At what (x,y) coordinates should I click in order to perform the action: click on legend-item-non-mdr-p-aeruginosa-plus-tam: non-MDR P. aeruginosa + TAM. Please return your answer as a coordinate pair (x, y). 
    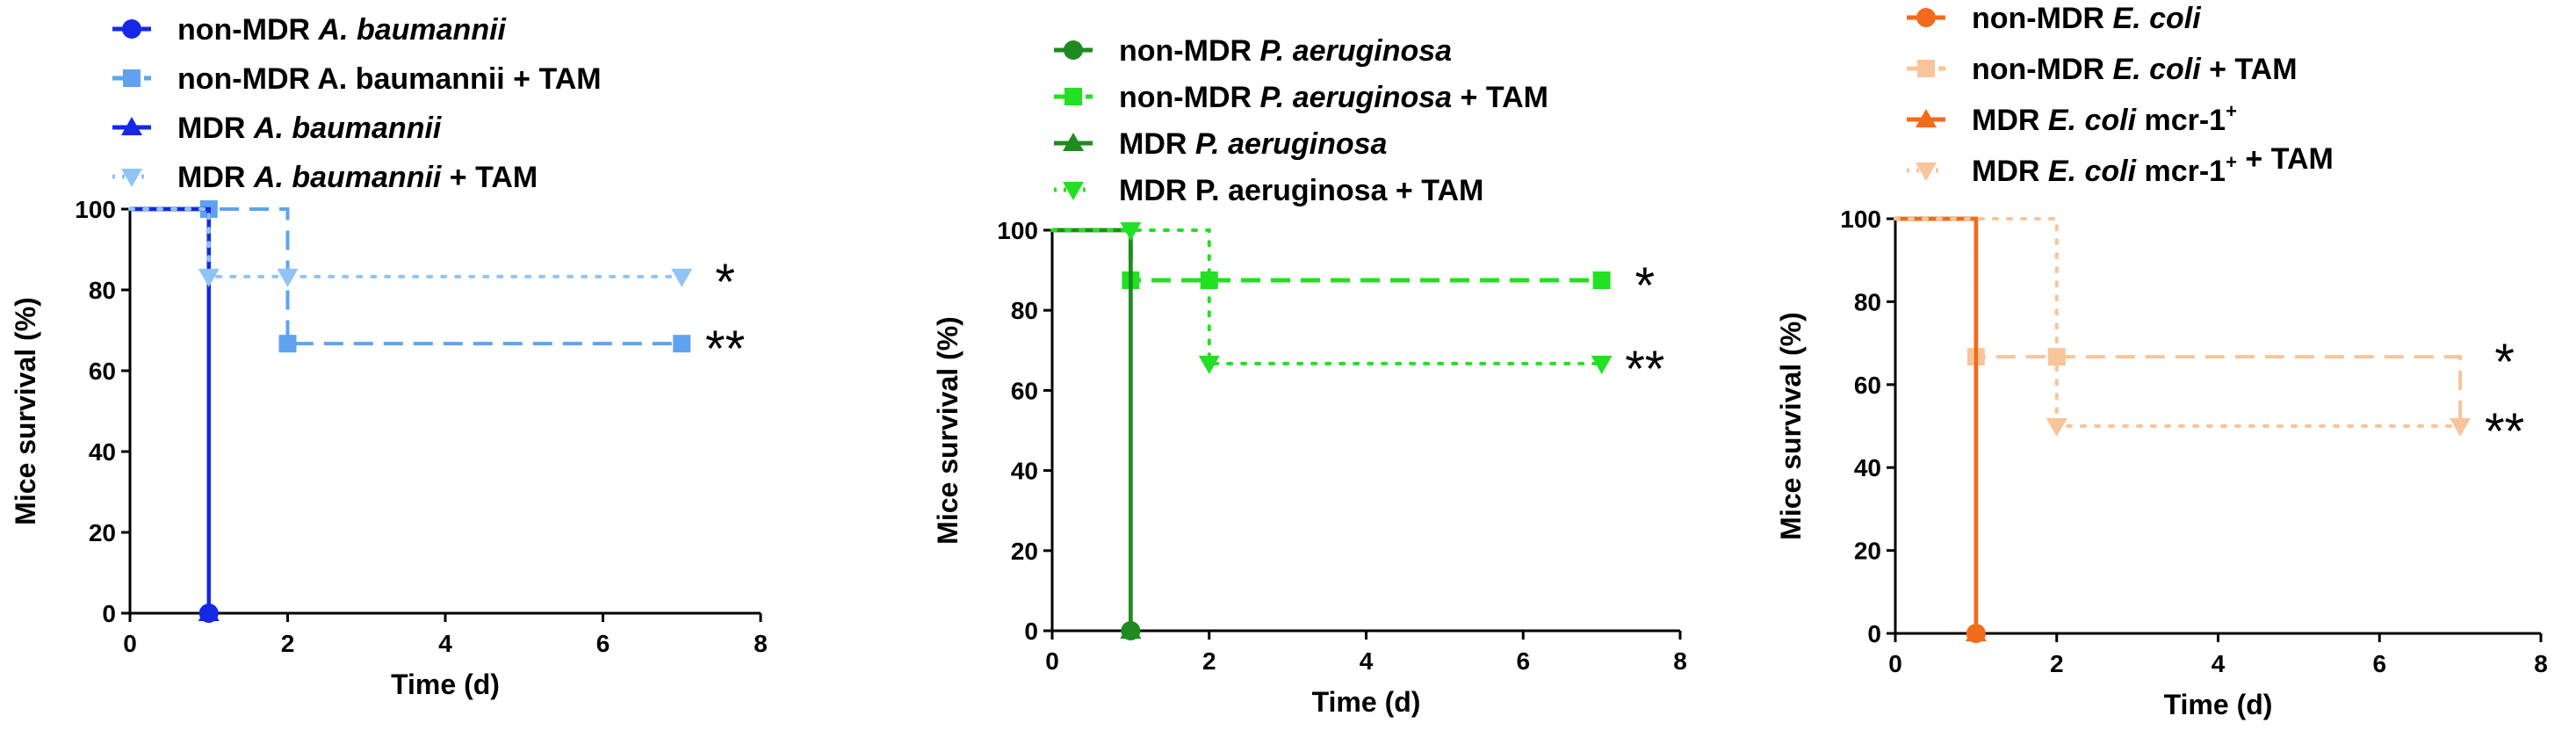
    Looking at the image, I should click on (1301, 97).